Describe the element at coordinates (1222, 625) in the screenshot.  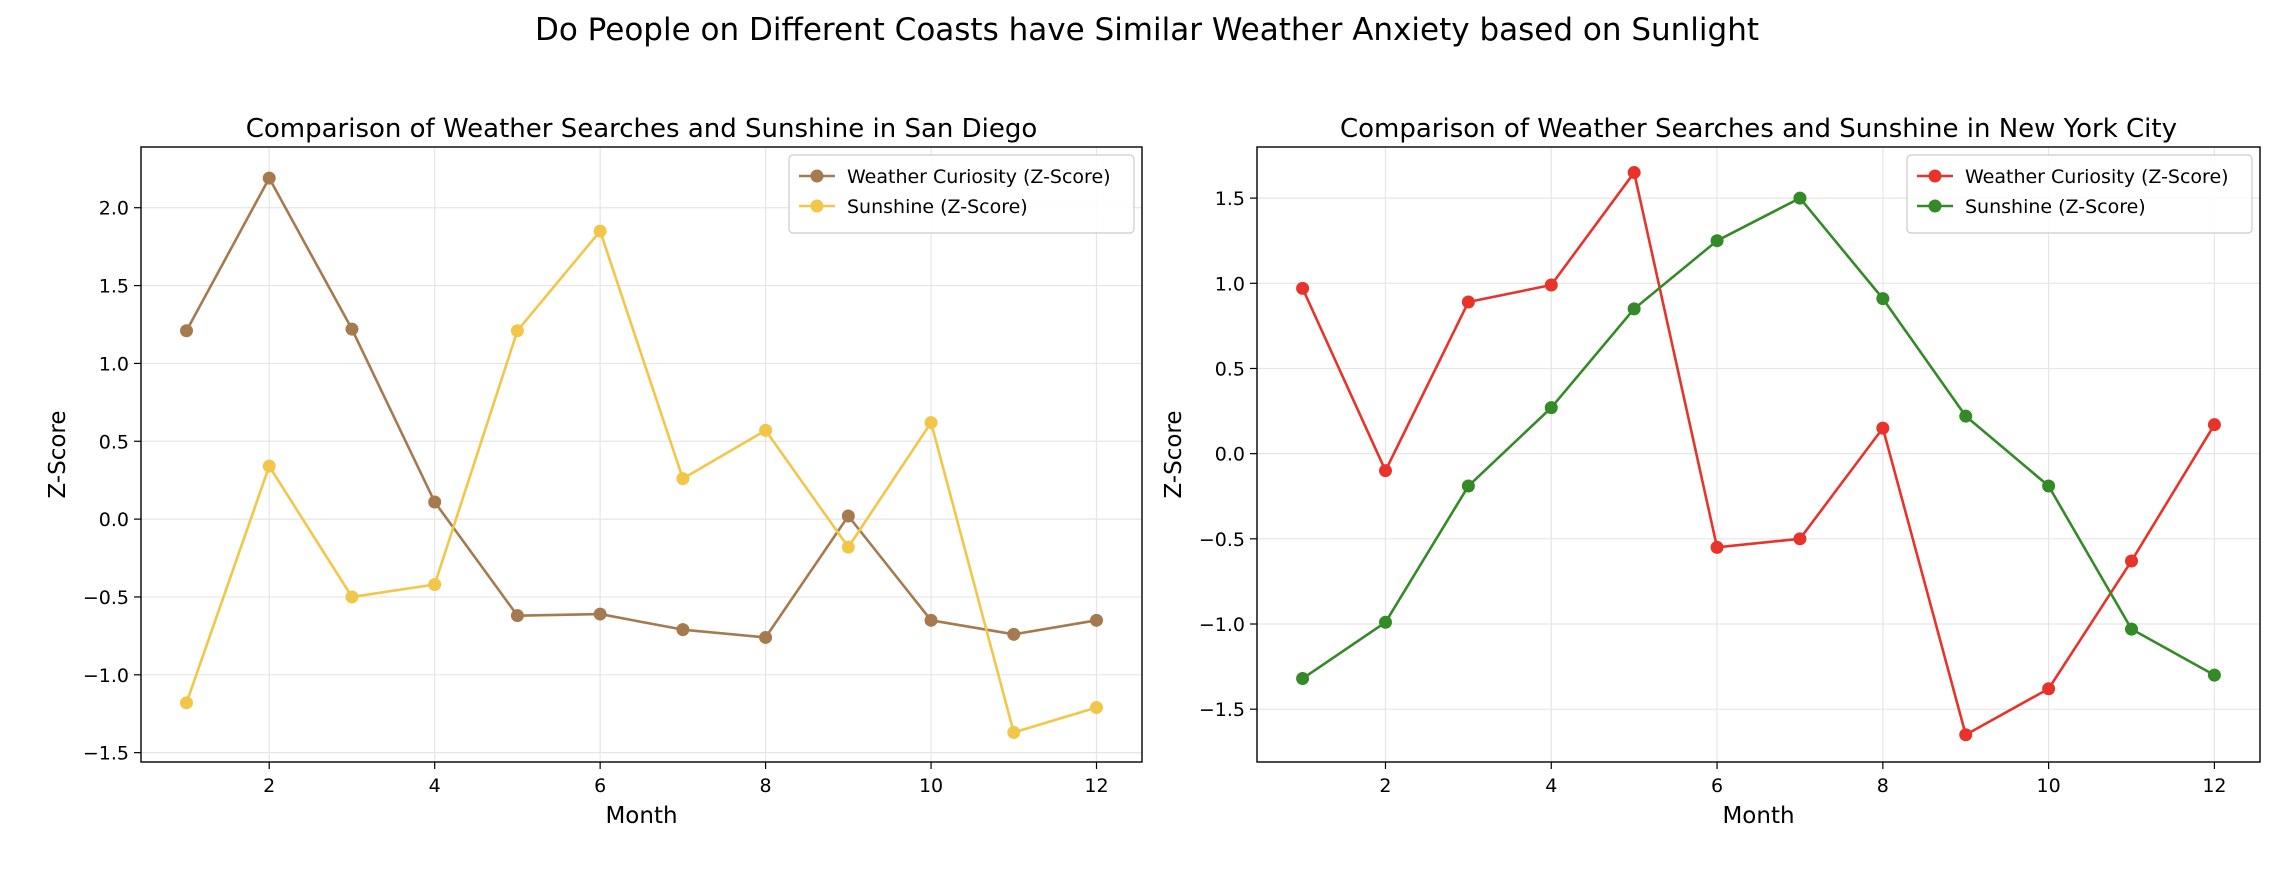
I see `y-tick-label: −1.0` at that location.